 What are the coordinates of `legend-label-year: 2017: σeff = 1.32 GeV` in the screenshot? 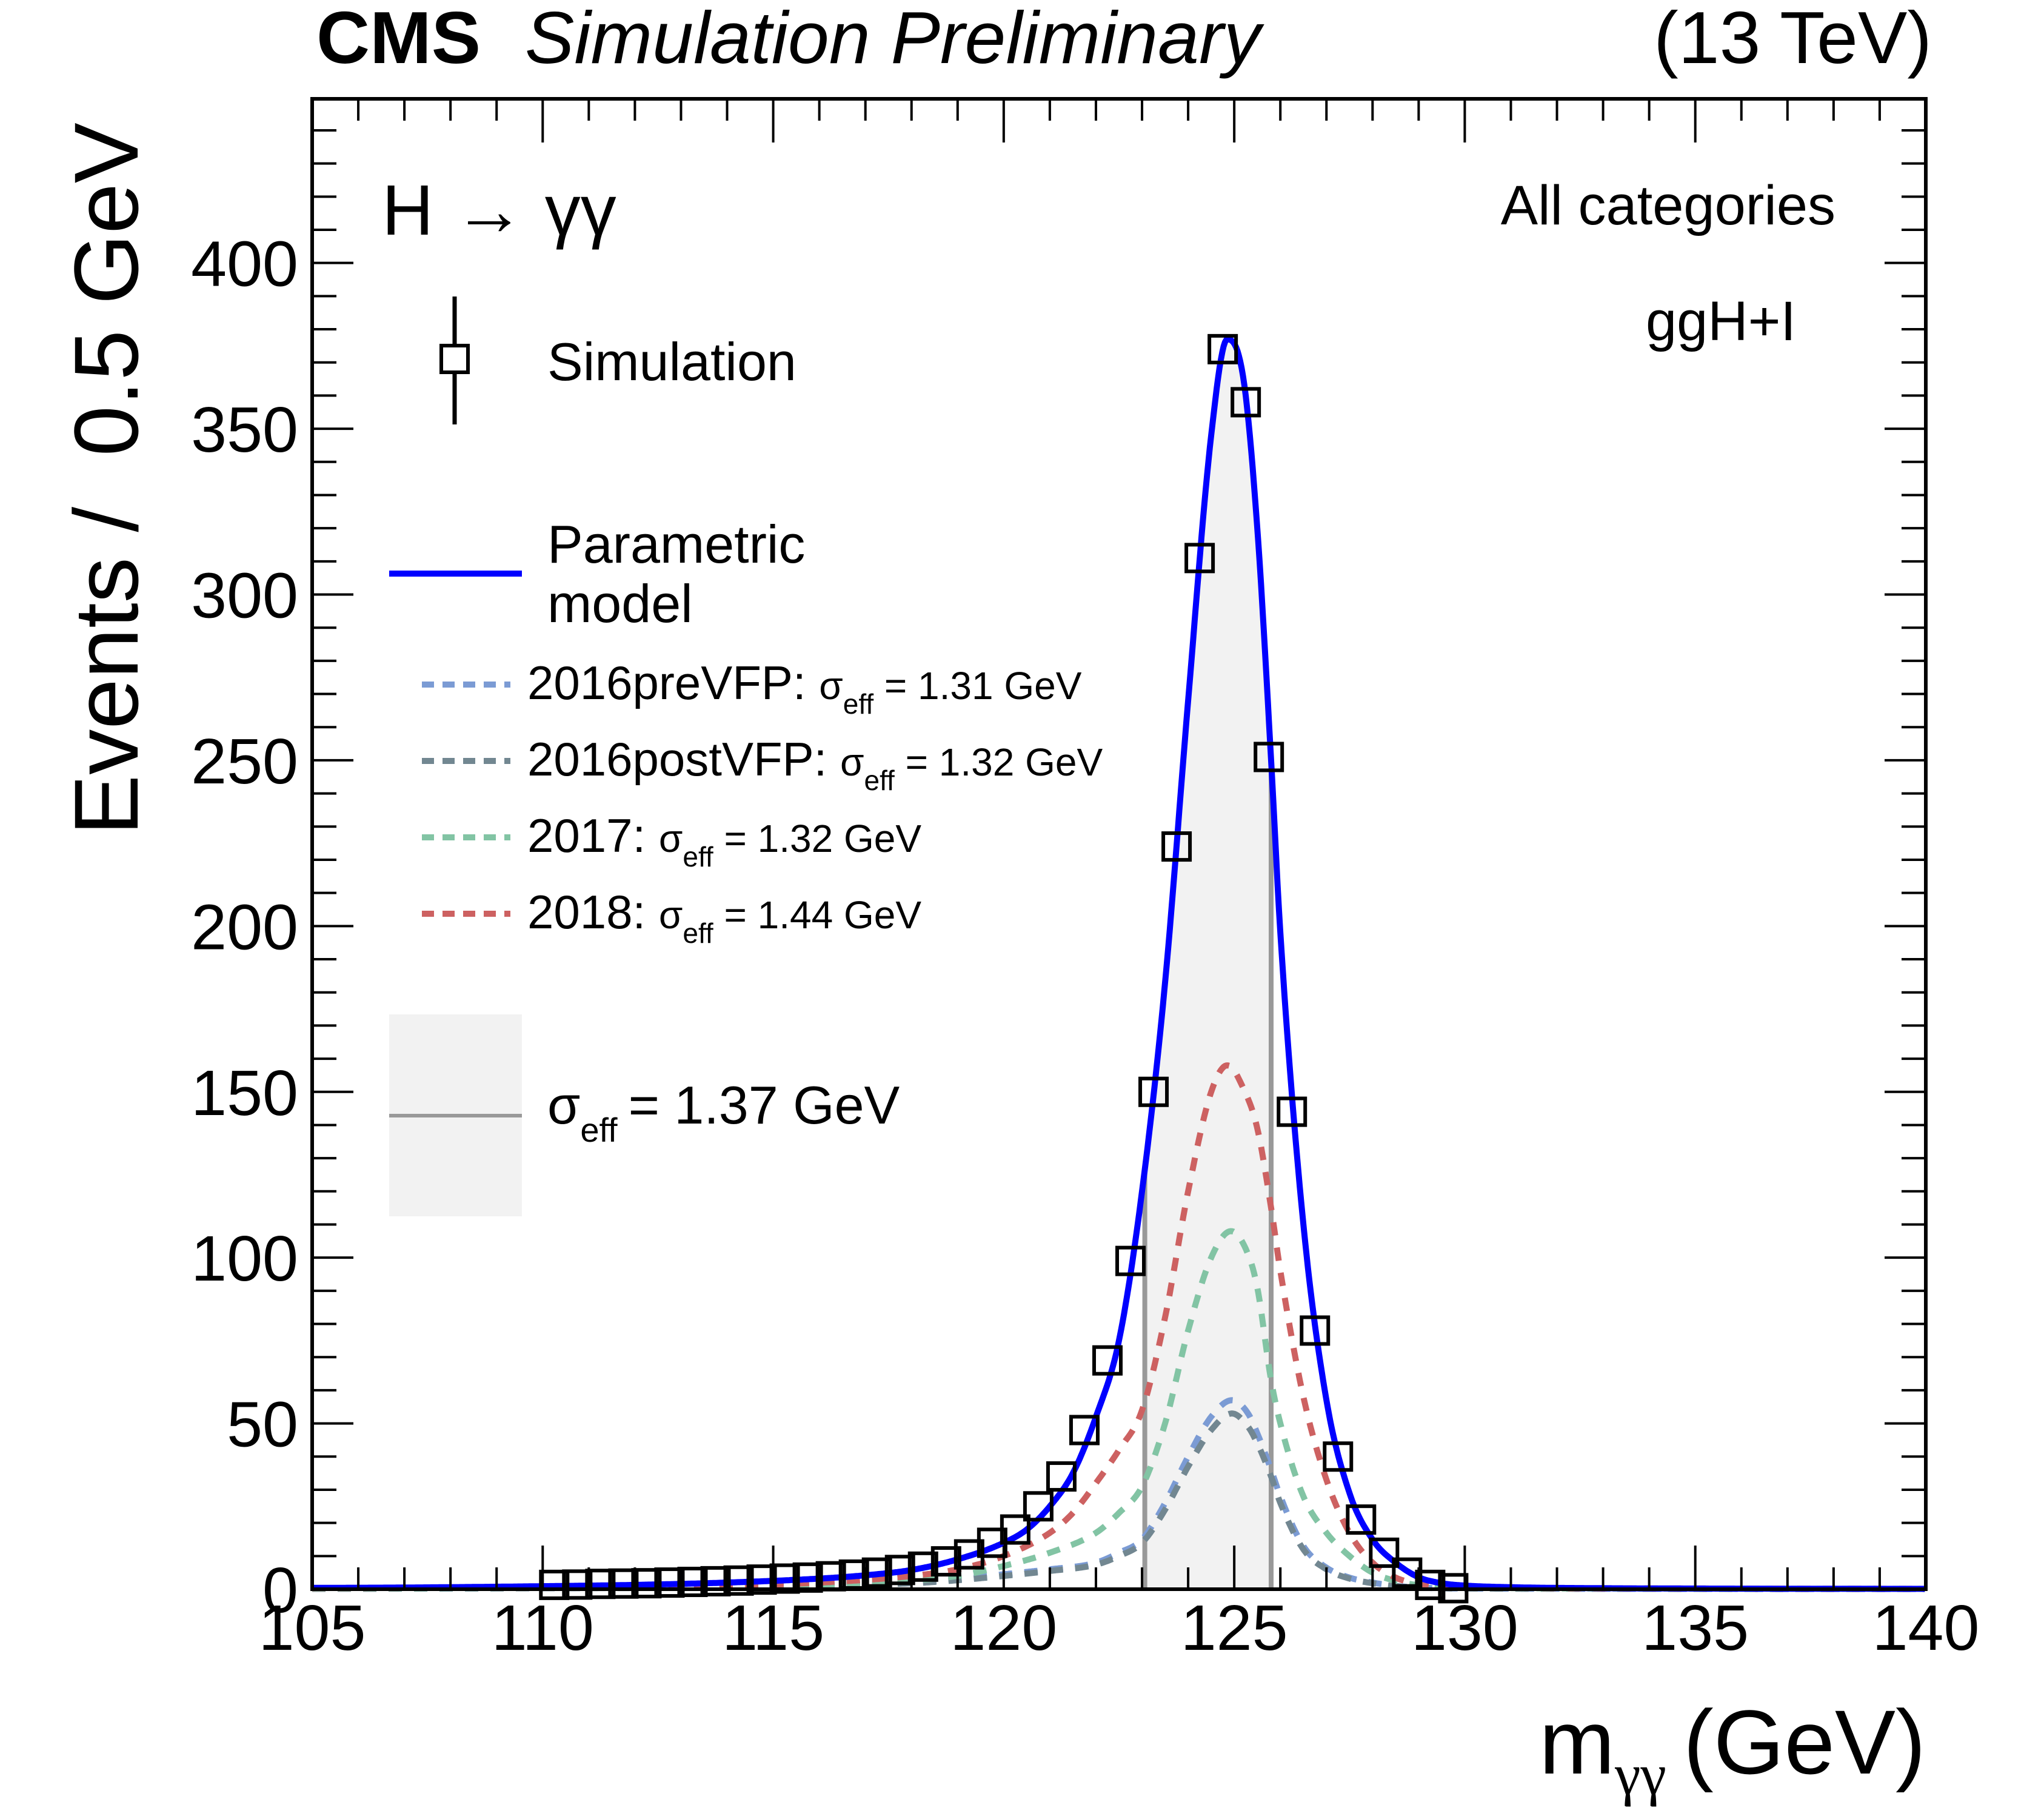 It's located at (724, 841).